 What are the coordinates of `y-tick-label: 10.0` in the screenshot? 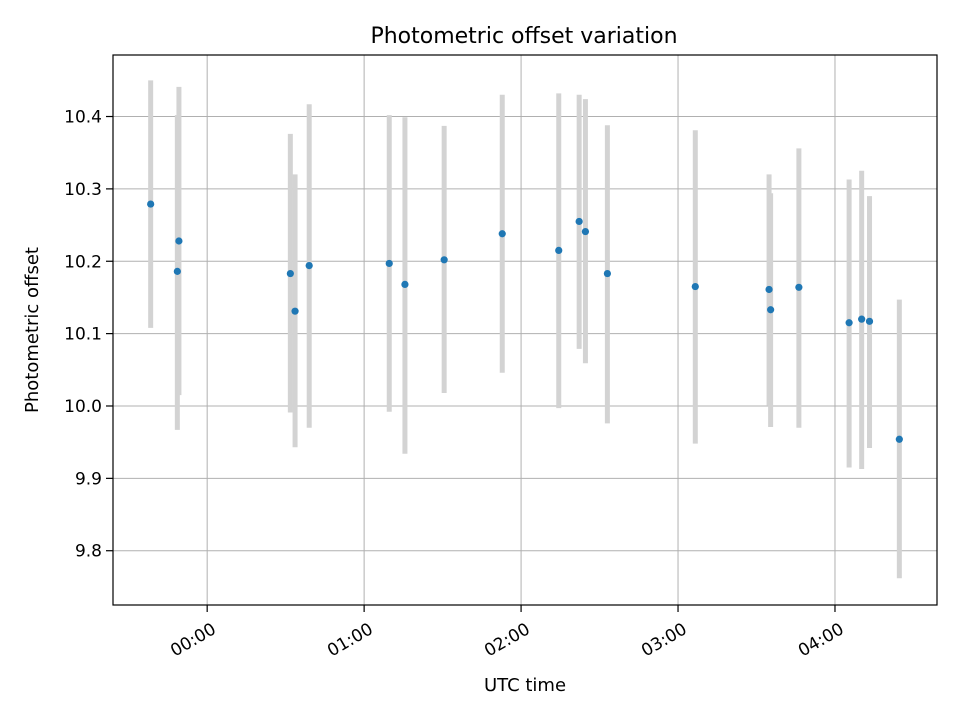 It's located at (83, 407).